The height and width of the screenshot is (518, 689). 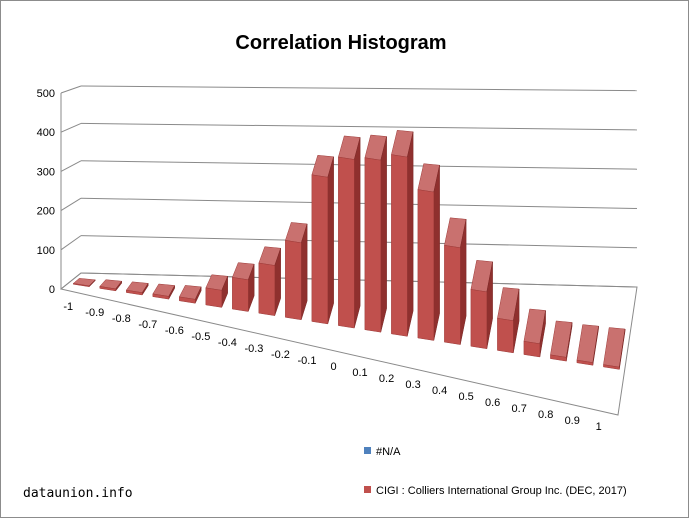 I want to click on bar--0.4, so click(x=243, y=287).